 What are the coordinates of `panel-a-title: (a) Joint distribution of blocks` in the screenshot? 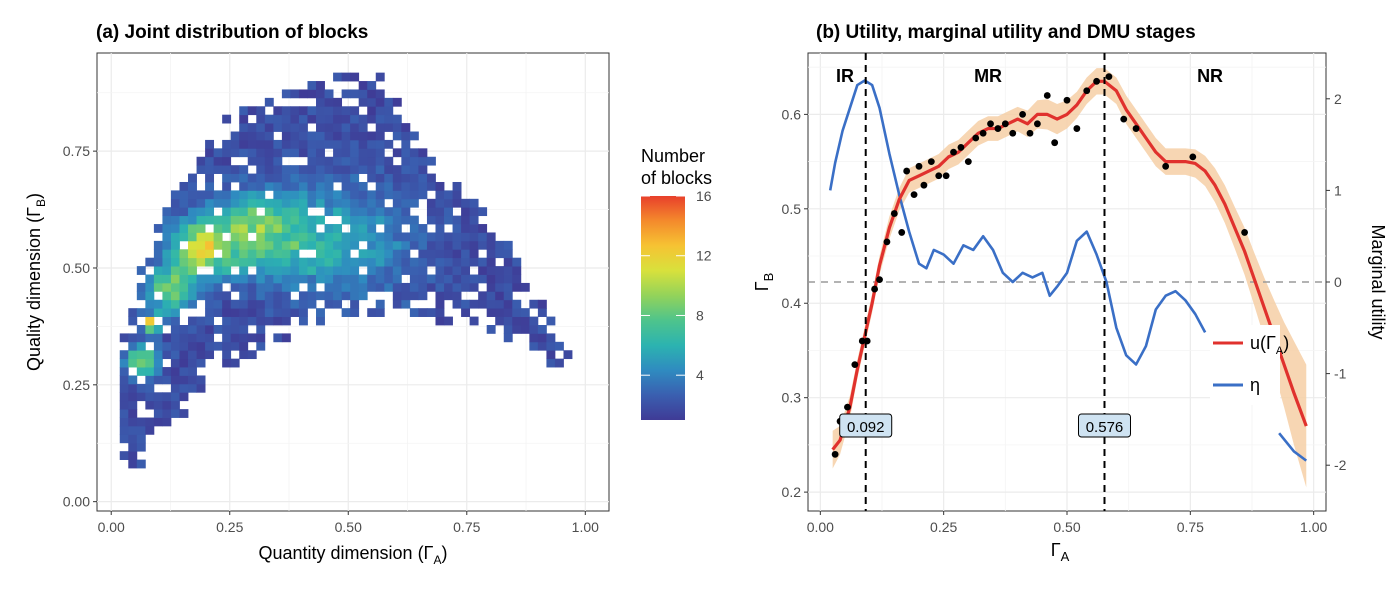 It's located at (232, 32).